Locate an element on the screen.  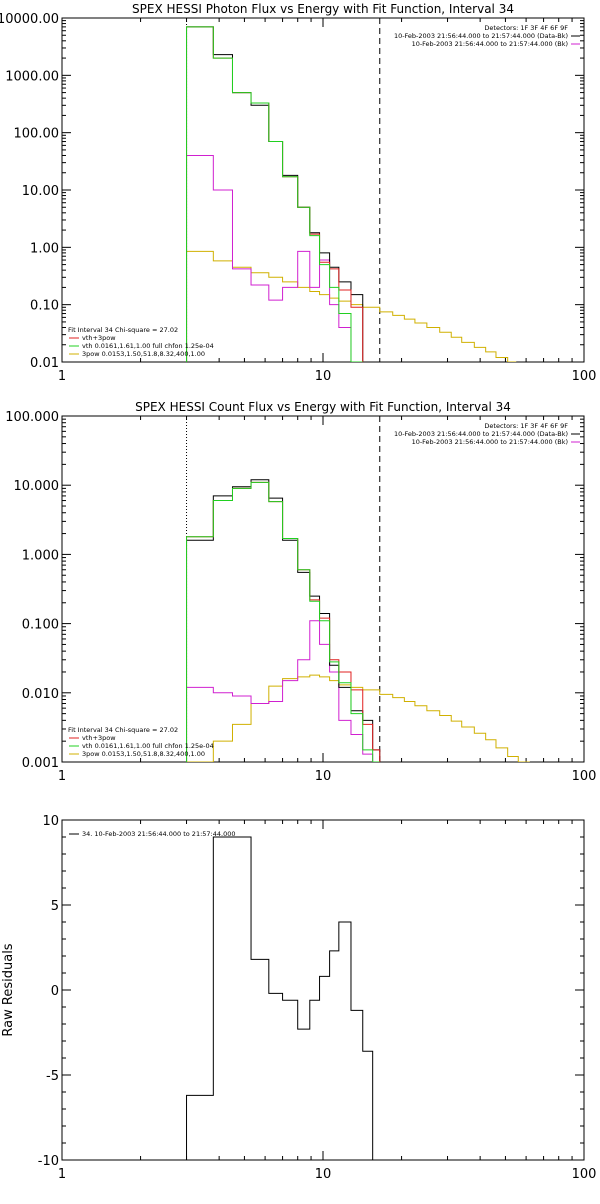
y-tick-label: 0.01 is located at coordinates (44, 363).